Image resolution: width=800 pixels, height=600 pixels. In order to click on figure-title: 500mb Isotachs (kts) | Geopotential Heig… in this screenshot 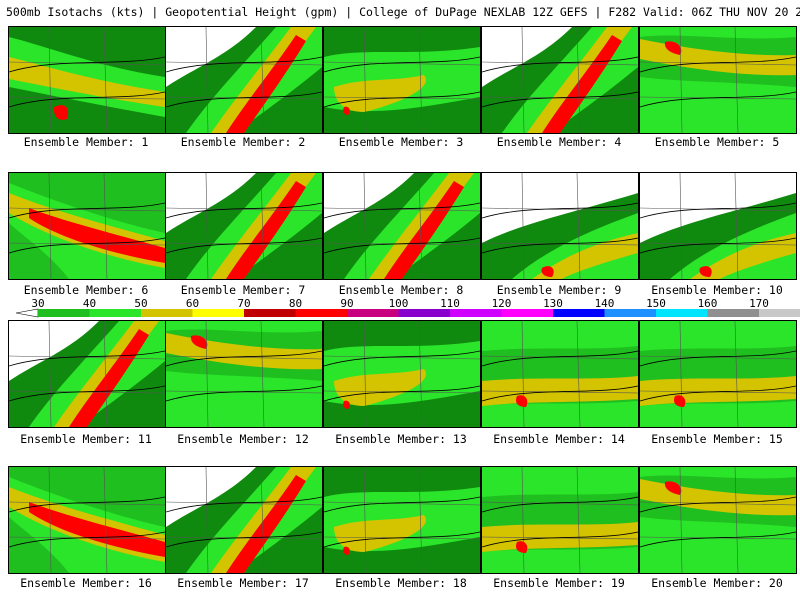, I will do `click(403, 12)`.